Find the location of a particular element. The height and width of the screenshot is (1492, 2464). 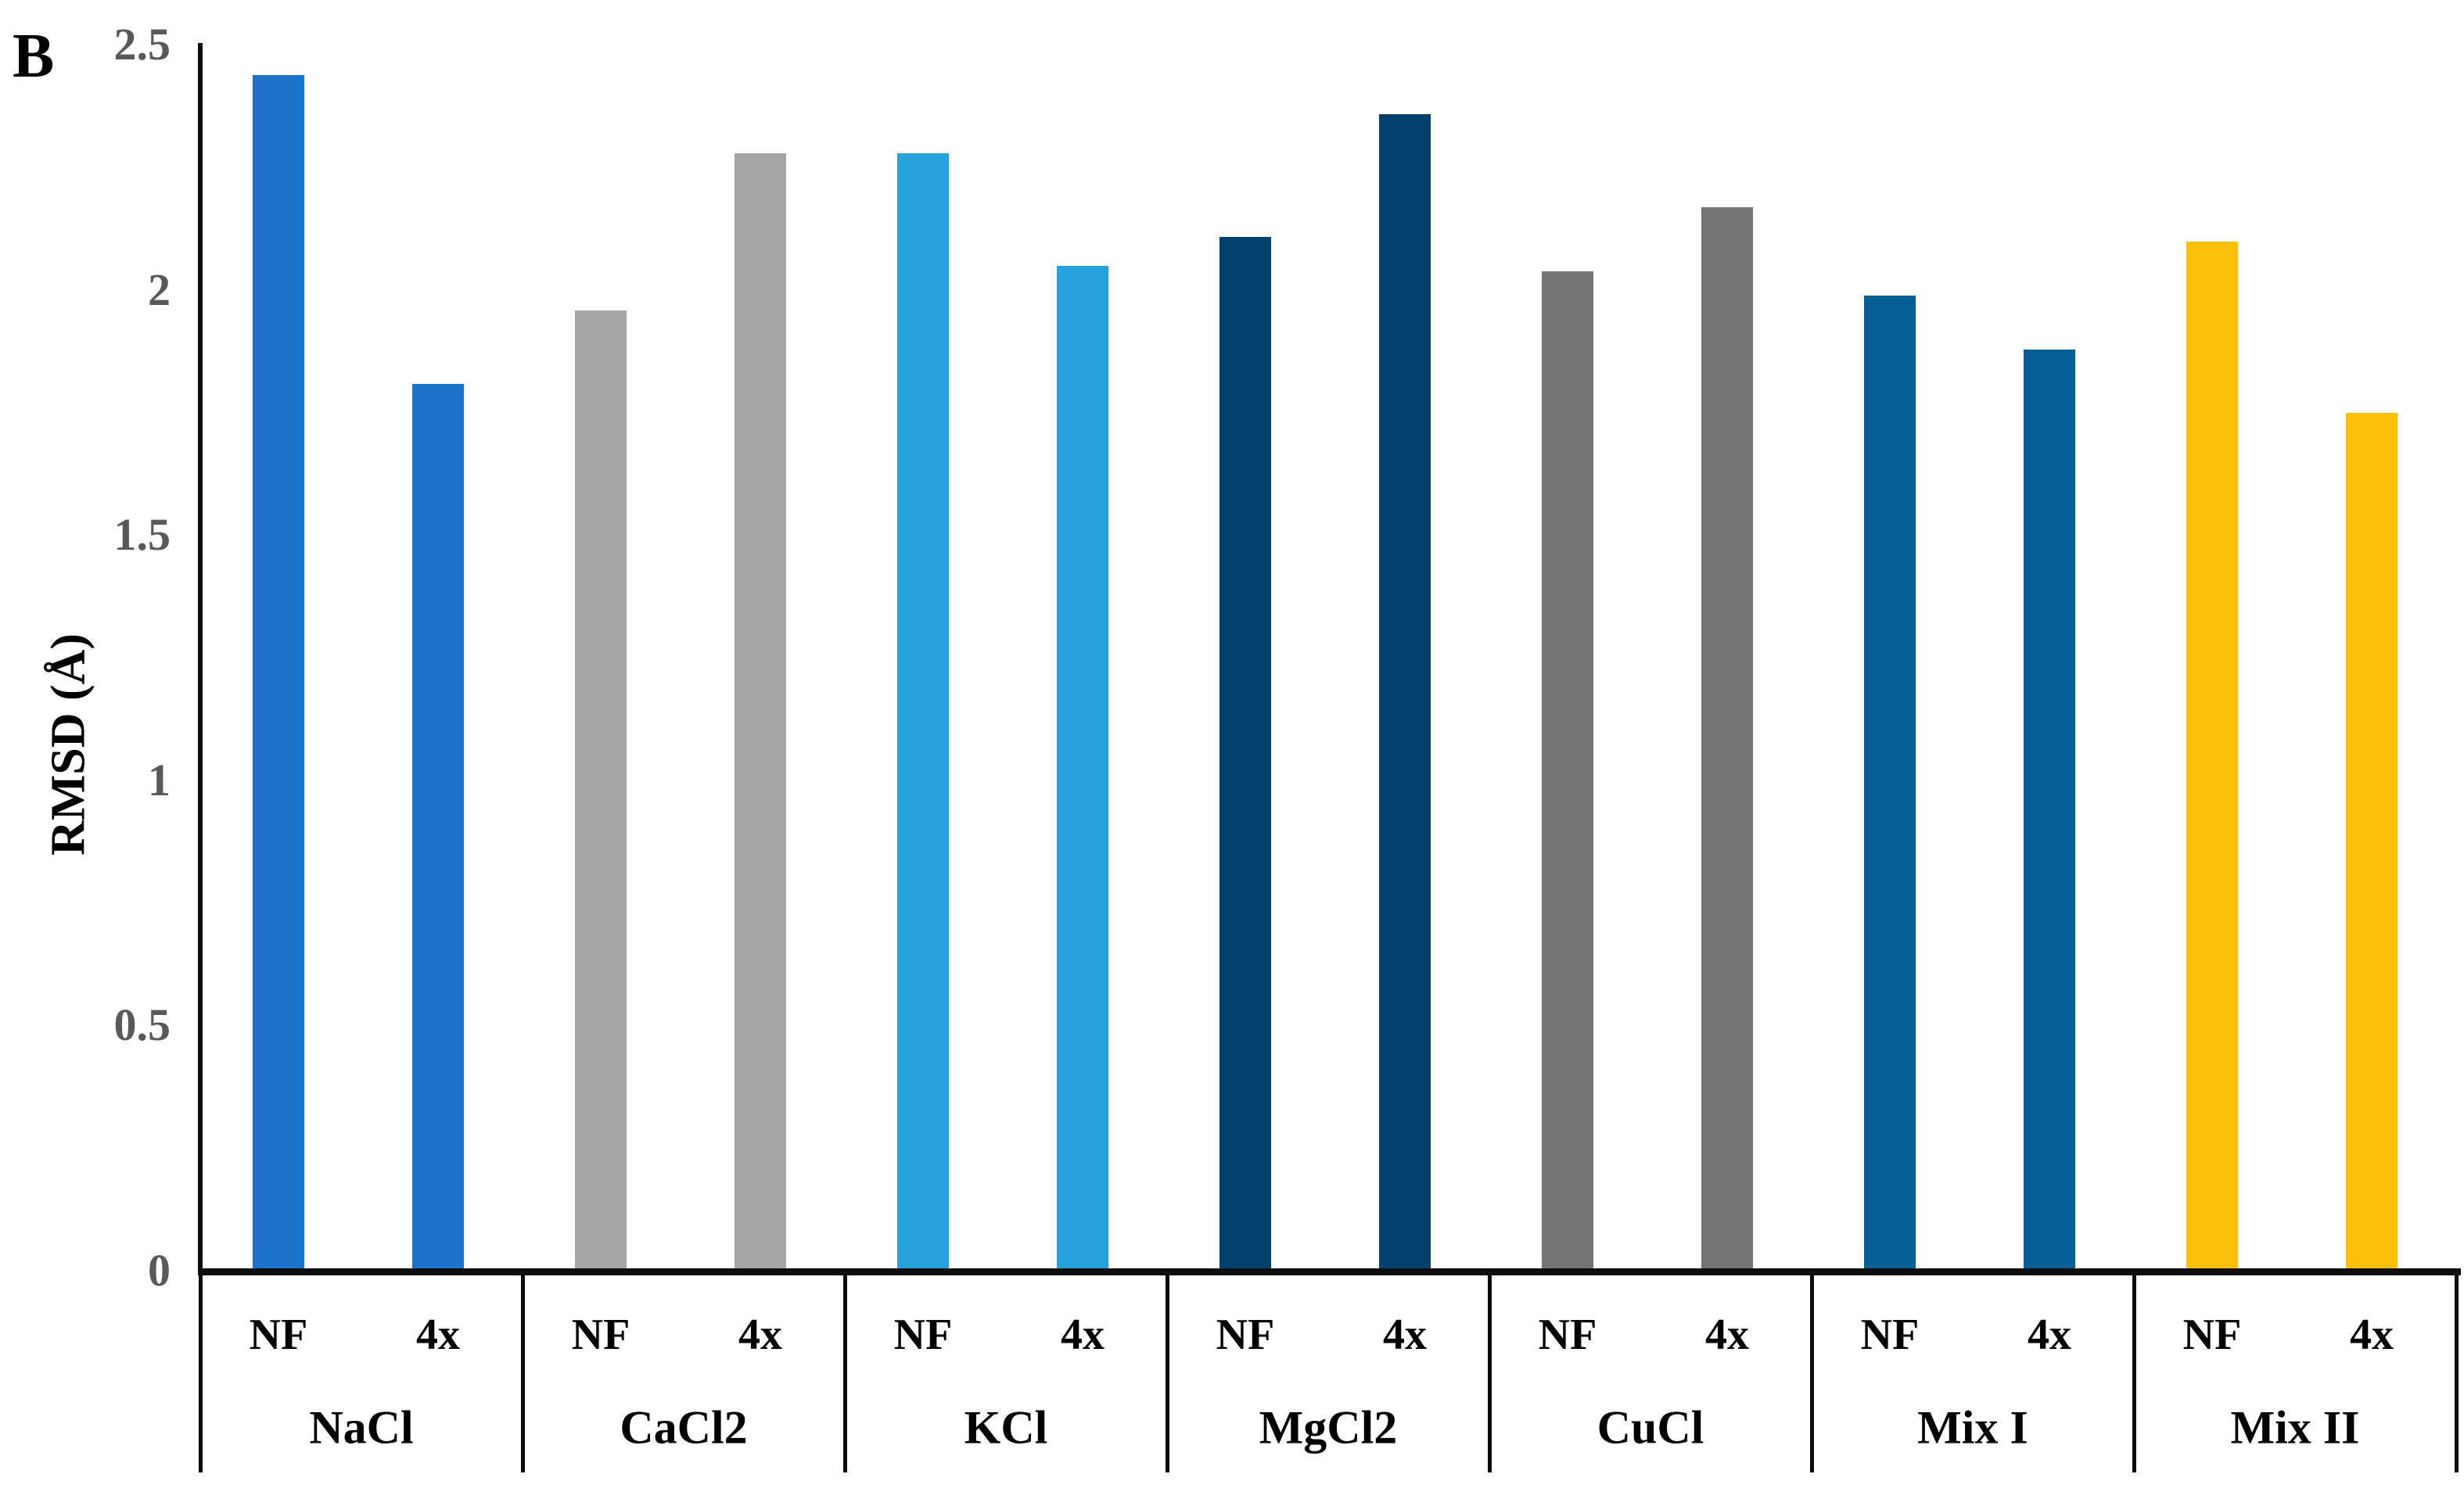

category-label-mgcl2: MgCl2 is located at coordinates (1328, 1427).